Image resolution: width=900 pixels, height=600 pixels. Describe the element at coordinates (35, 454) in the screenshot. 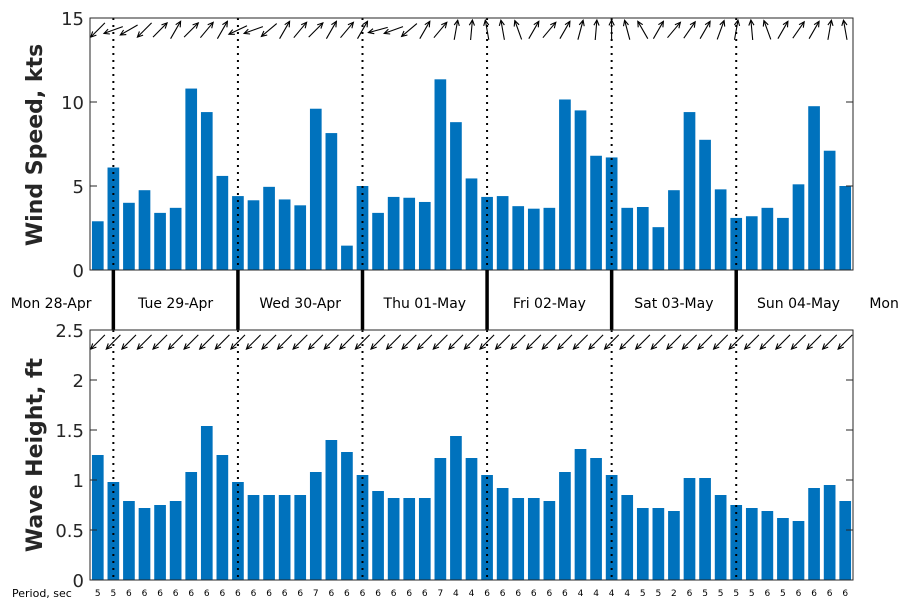

I see `wave-y-axis-label: Wave Height, ft` at that location.